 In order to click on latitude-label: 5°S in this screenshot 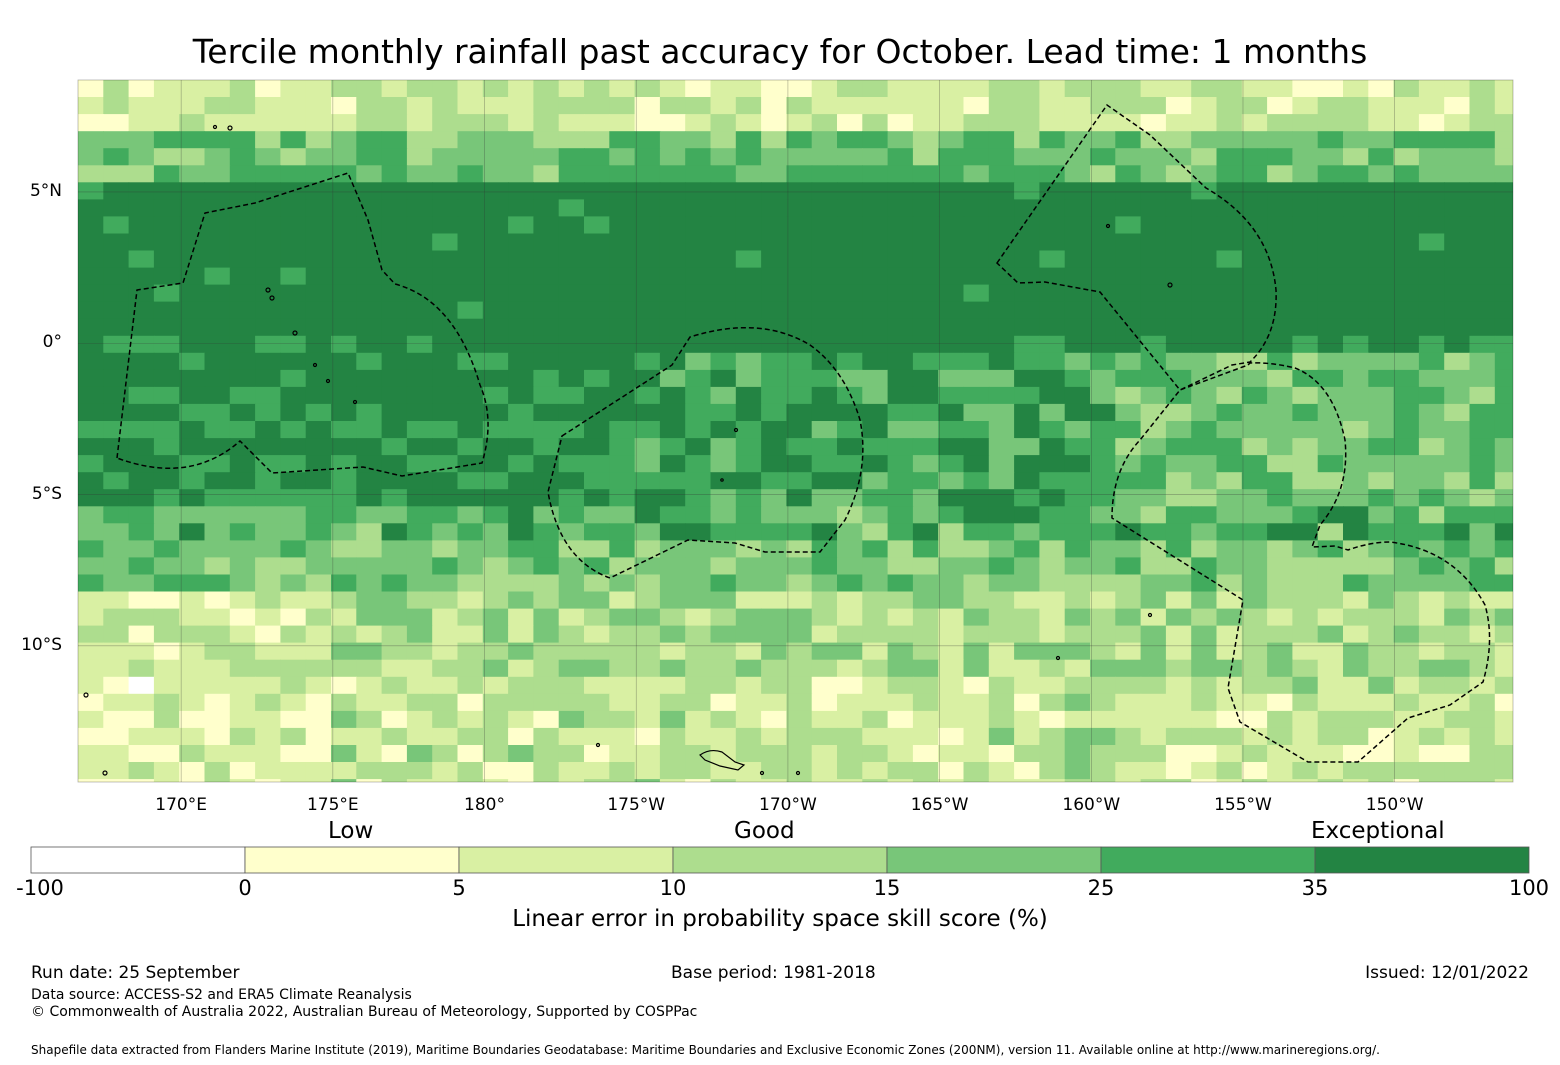, I will do `click(46, 493)`.